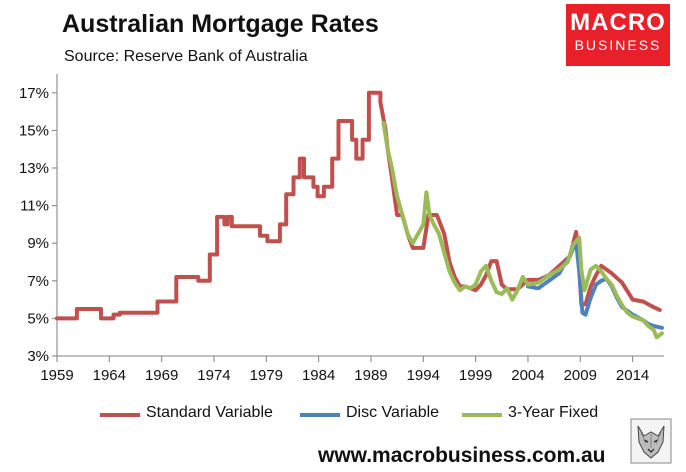 The height and width of the screenshot is (472, 686). Describe the element at coordinates (213, 375) in the screenshot. I see `x-tick-label: 1974` at that location.